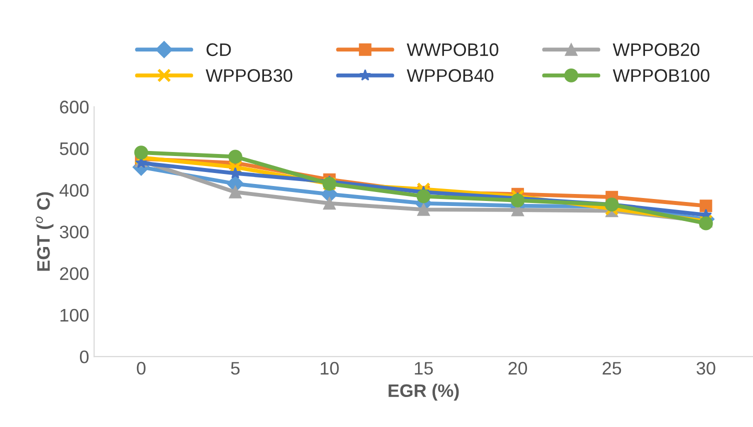 The width and height of the screenshot is (753, 427). What do you see at coordinates (218, 49) in the screenshot?
I see `legend-label: CD` at bounding box center [218, 49].